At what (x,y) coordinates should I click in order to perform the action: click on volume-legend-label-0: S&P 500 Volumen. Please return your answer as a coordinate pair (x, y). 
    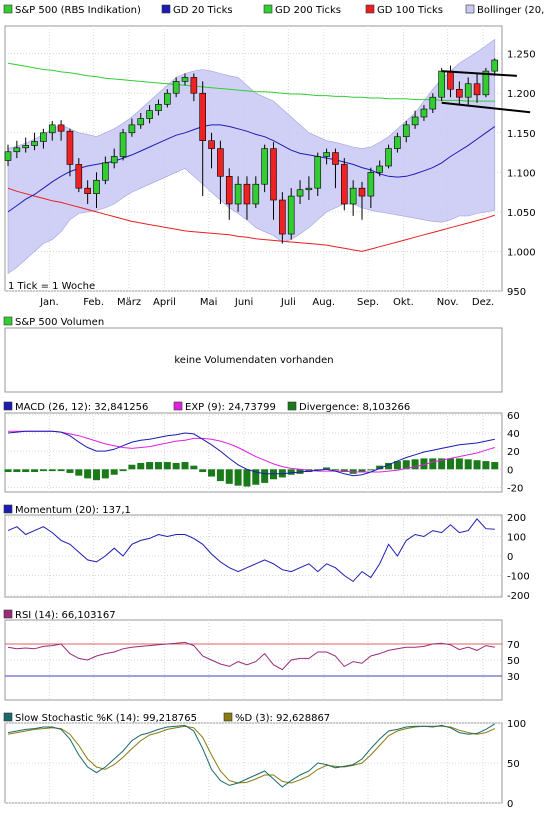
    Looking at the image, I should click on (59, 322).